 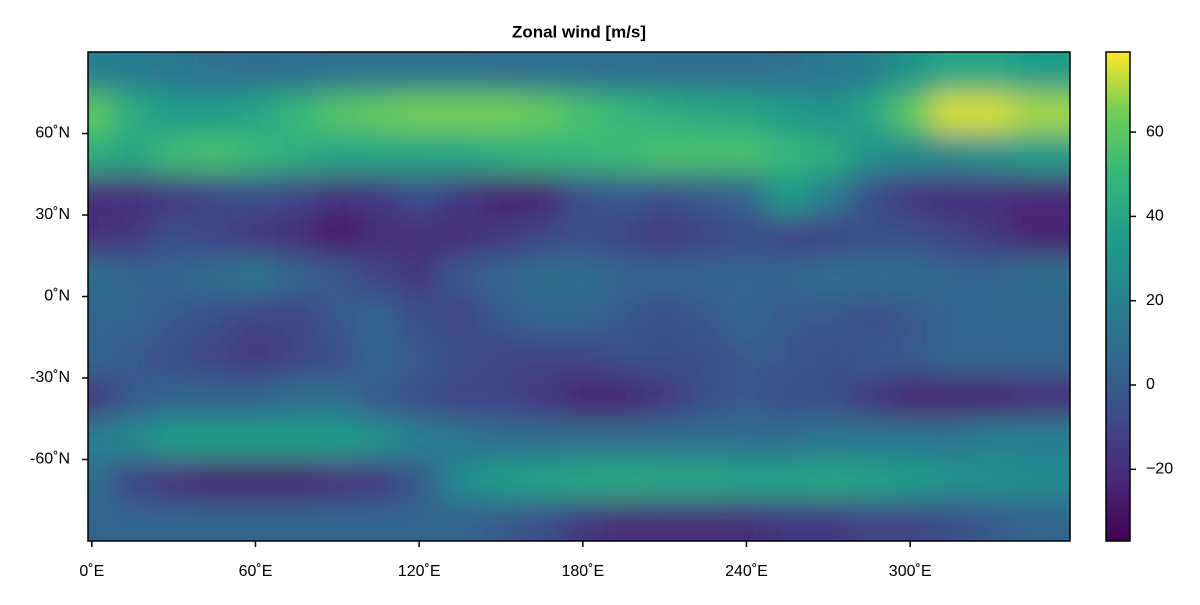 I want to click on colorbar-tick-label: 20, so click(x=1155, y=300).